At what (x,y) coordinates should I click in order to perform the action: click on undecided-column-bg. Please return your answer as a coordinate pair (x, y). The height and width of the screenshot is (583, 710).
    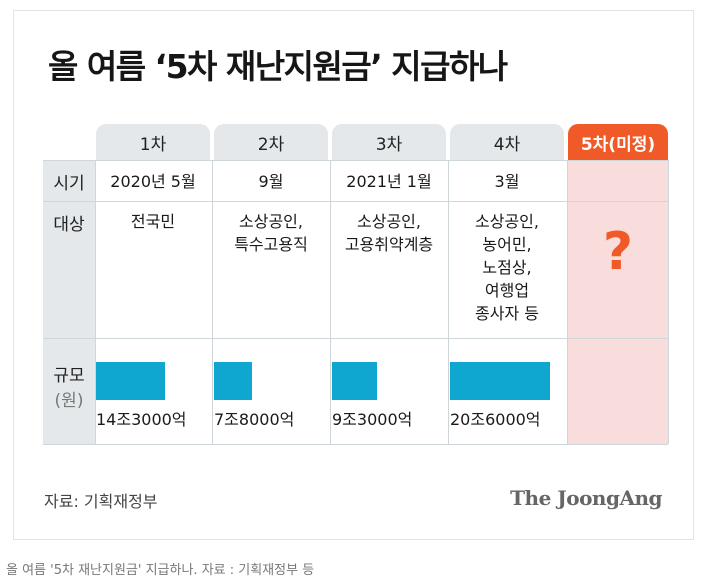
    Looking at the image, I should click on (618, 302).